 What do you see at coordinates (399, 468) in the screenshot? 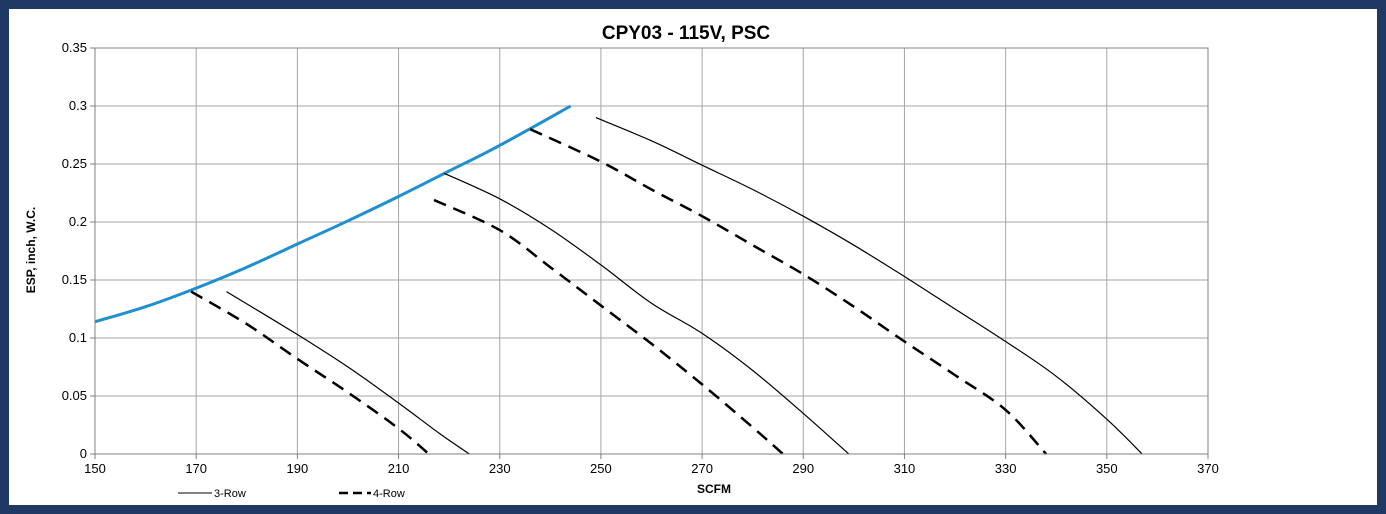
I see `x-tick-label: 210` at bounding box center [399, 468].